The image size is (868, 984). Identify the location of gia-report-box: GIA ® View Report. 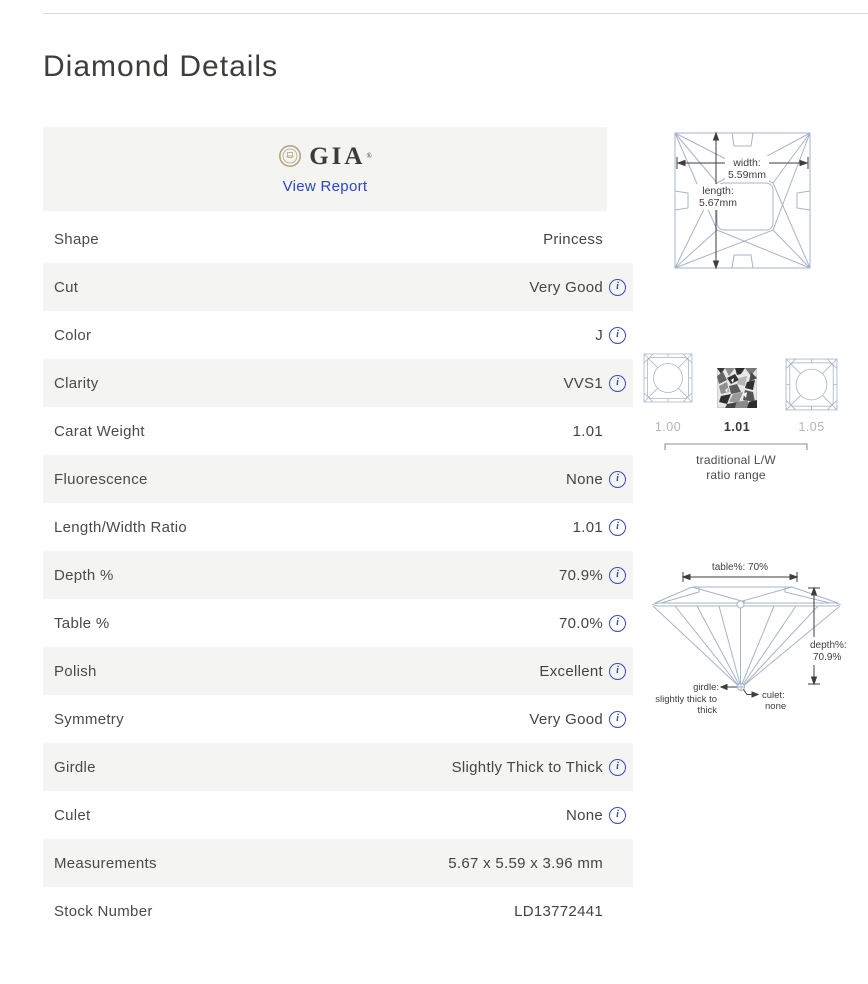
(325, 169).